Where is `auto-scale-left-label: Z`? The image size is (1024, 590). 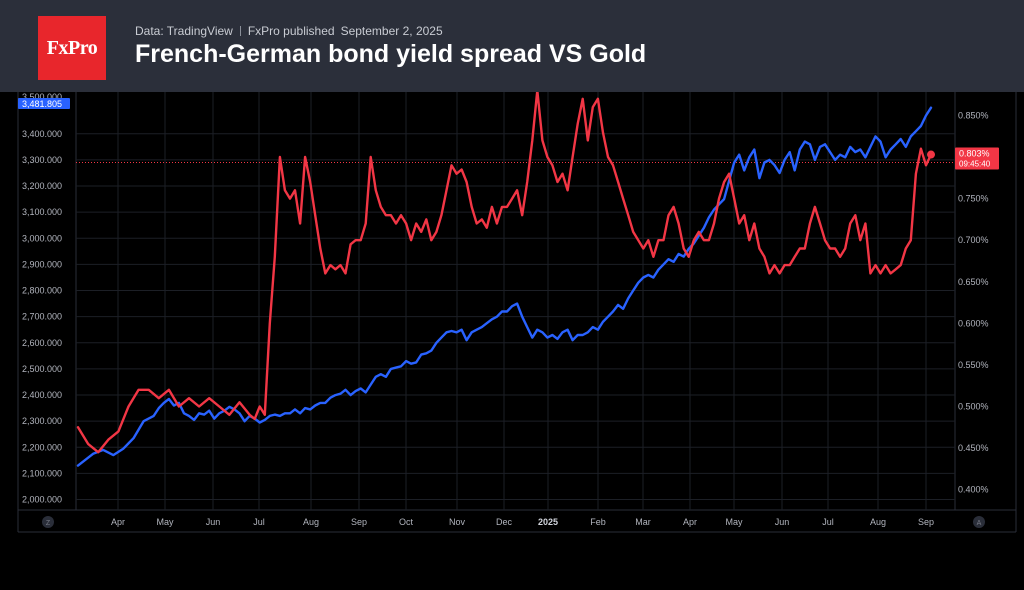 auto-scale-left-label: Z is located at coordinates (48, 523).